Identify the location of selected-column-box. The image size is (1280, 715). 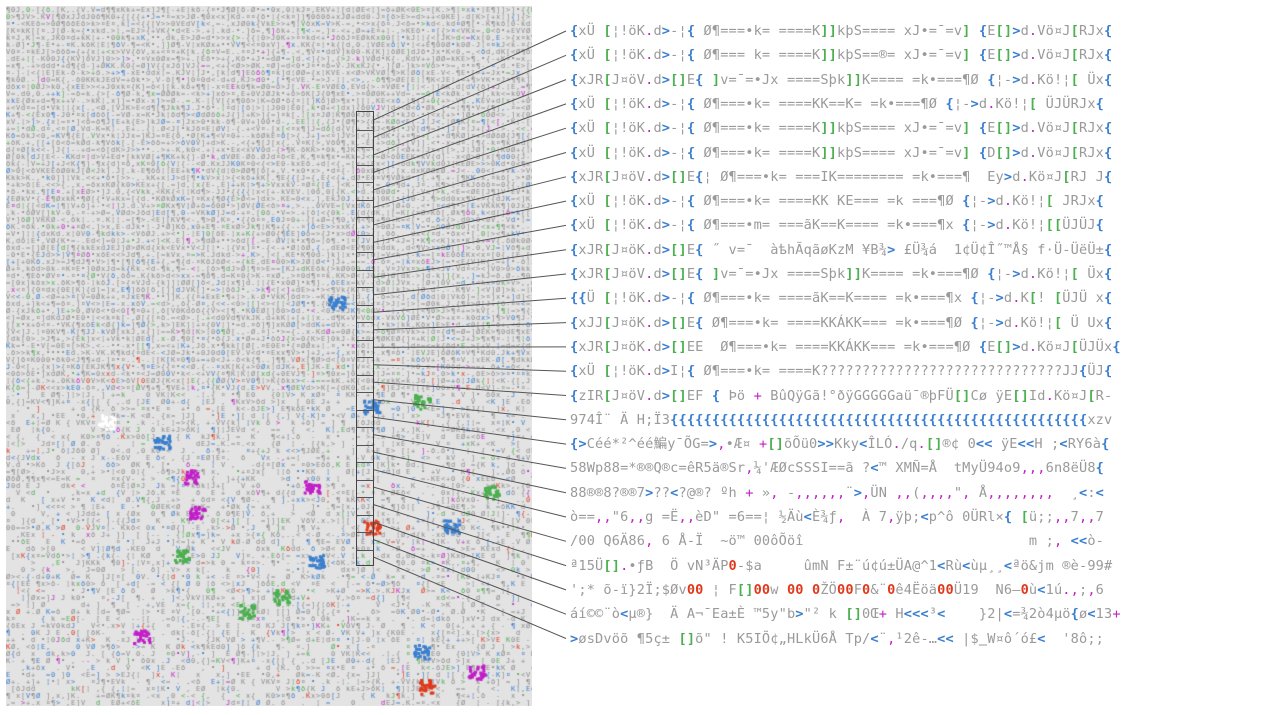
(365, 338).